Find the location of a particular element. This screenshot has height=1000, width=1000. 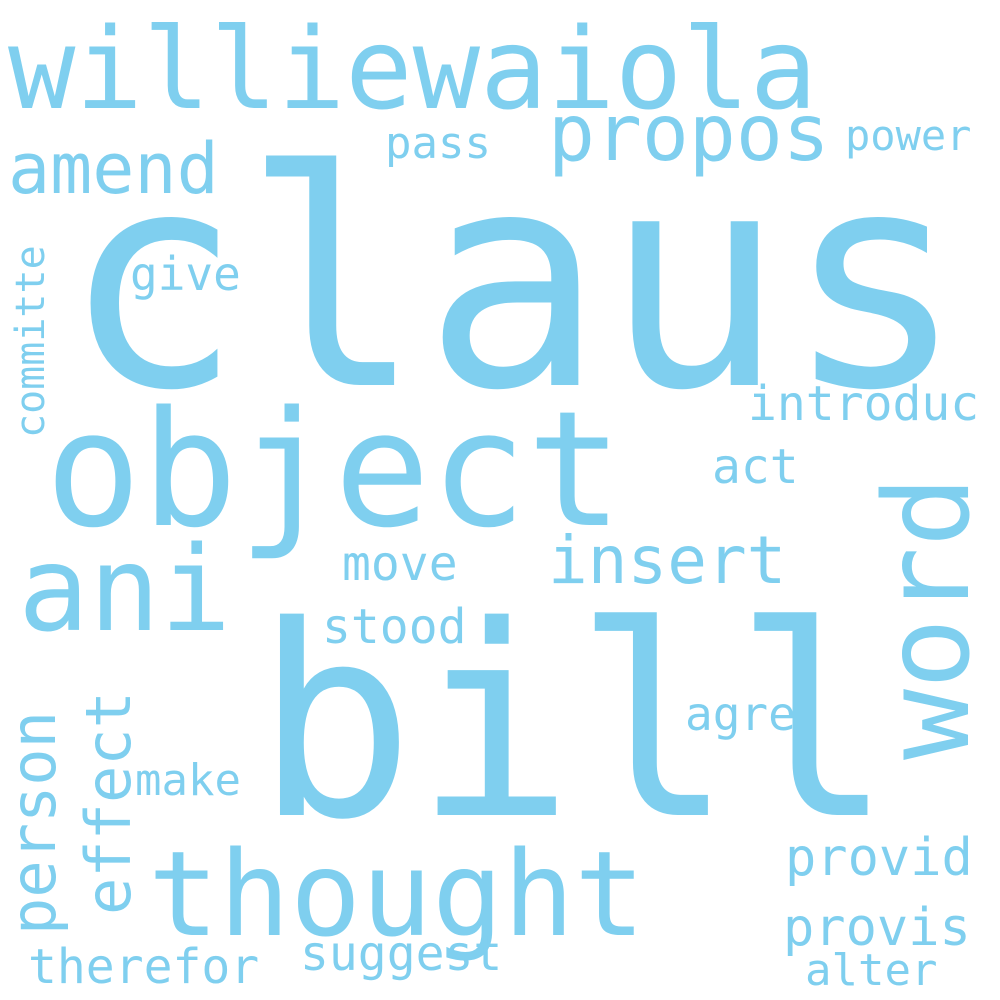

word-provis: provis is located at coordinates (877, 928).